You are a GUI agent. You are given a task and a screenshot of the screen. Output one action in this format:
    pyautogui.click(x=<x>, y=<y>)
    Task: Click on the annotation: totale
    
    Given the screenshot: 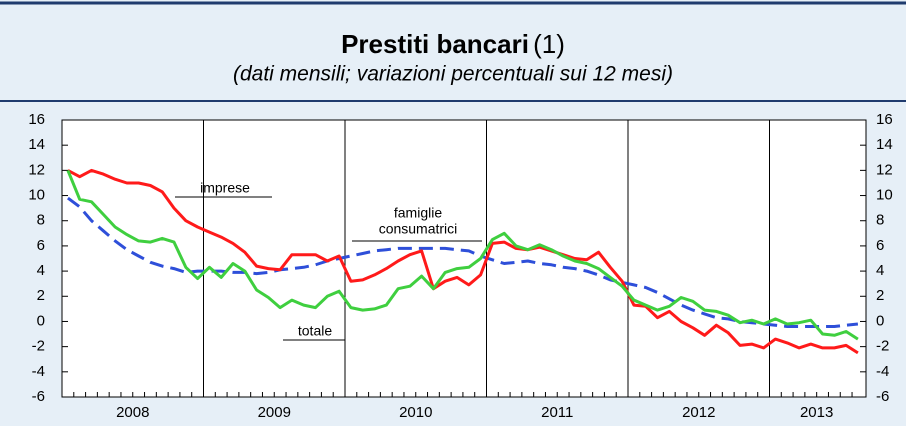 What is the action you would take?
    pyautogui.click(x=315, y=331)
    